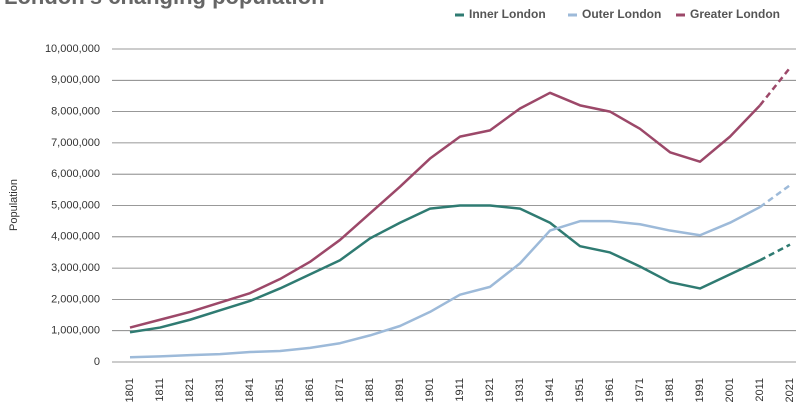 This screenshot has height=405, width=801. I want to click on x-tick-label: 2011, so click(760, 390).